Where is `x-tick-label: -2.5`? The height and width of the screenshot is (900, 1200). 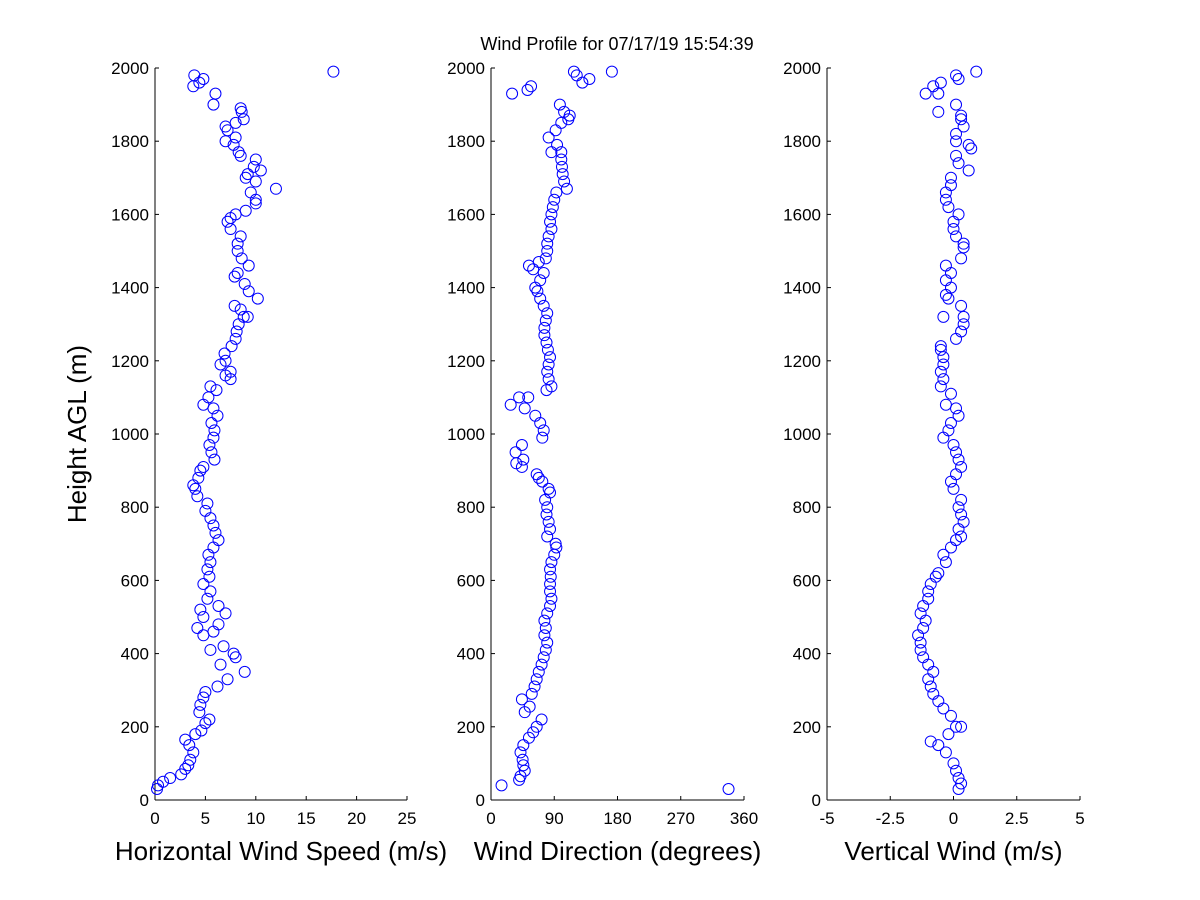
x-tick-label: -2.5 is located at coordinates (890, 818).